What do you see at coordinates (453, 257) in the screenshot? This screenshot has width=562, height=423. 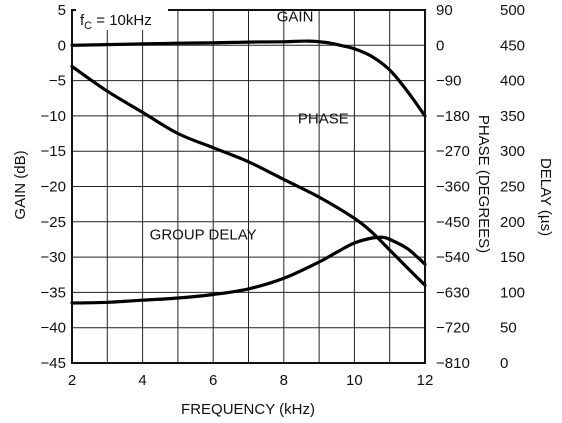 I see `phase-tick-label: −540` at bounding box center [453, 257].